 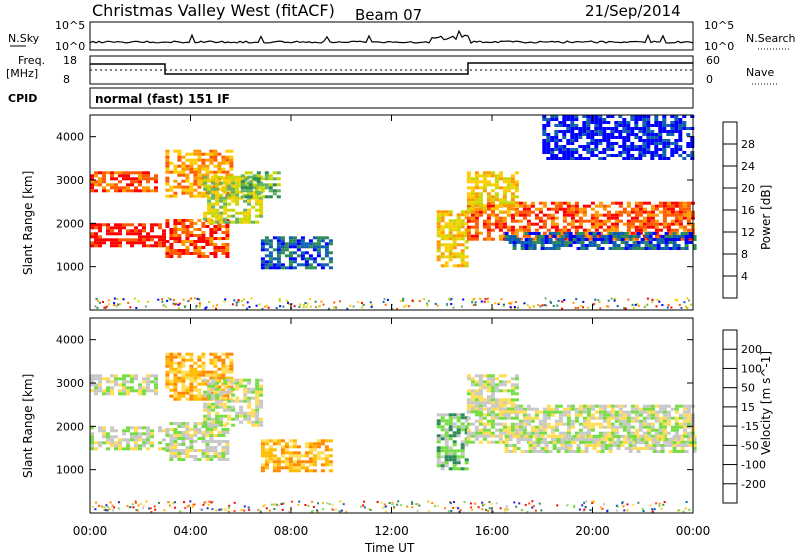 What do you see at coordinates (492, 531) in the screenshot?
I see `xtick-label: 16:00` at bounding box center [492, 531].